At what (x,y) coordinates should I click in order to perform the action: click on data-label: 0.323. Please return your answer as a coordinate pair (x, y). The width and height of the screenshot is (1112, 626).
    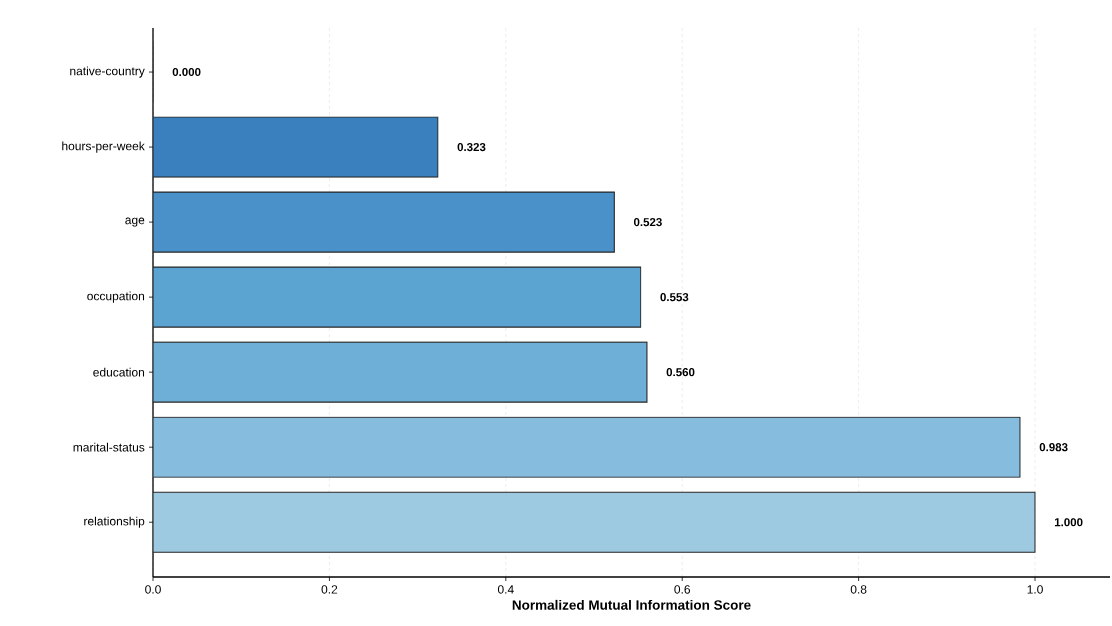
    Looking at the image, I should click on (471, 147).